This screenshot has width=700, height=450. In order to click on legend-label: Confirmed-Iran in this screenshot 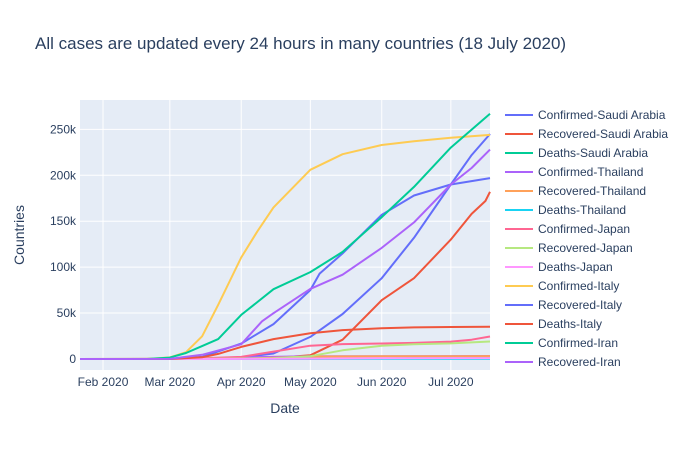, I will do `click(578, 343)`.